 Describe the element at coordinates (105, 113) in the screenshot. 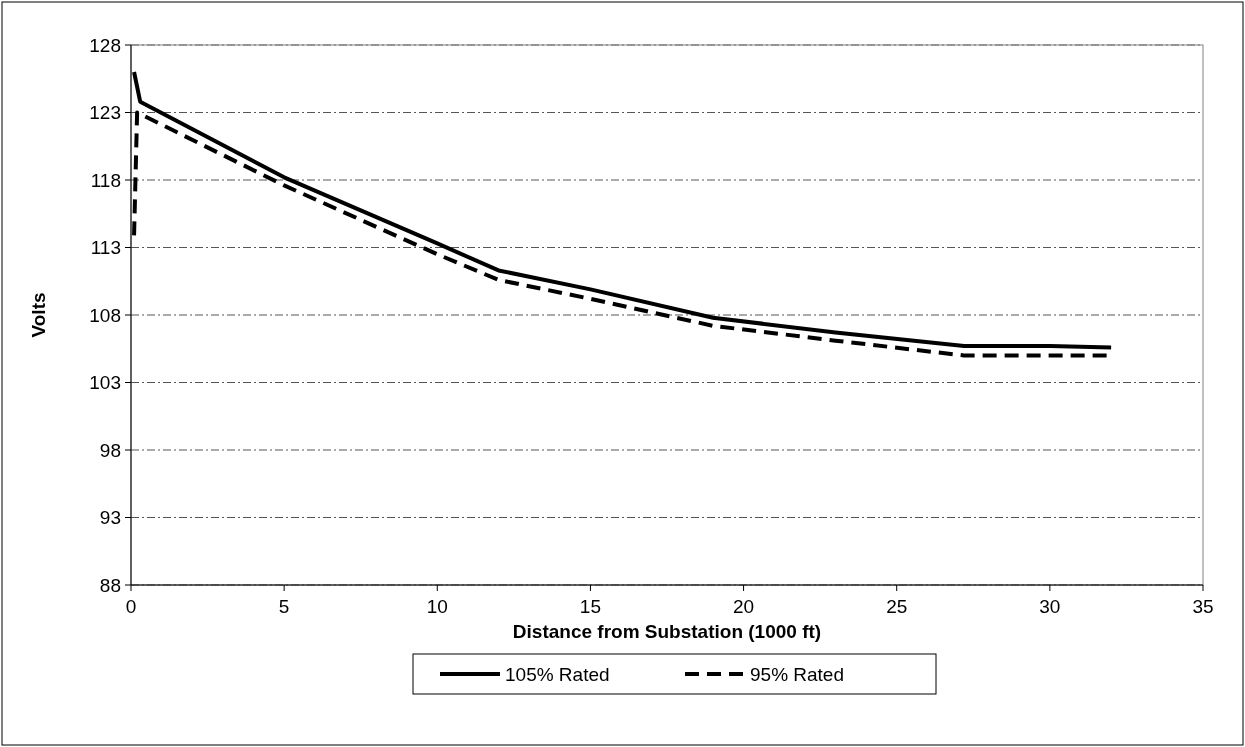

I see `y-tick-label: 123` at that location.